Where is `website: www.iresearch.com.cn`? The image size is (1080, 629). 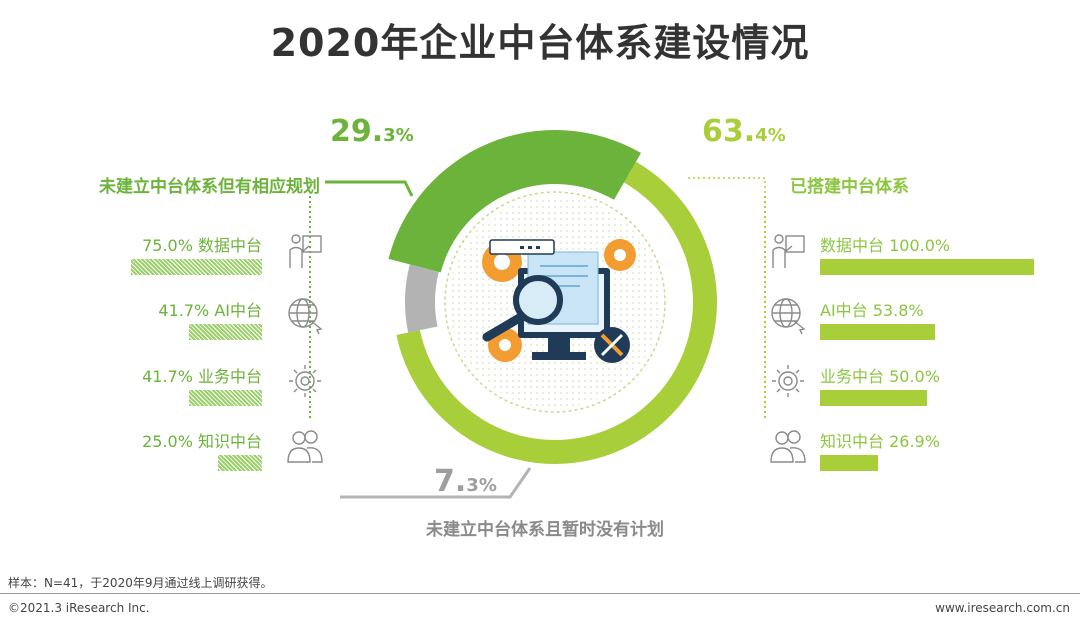
website: www.iresearch.com.cn is located at coordinates (1002, 608).